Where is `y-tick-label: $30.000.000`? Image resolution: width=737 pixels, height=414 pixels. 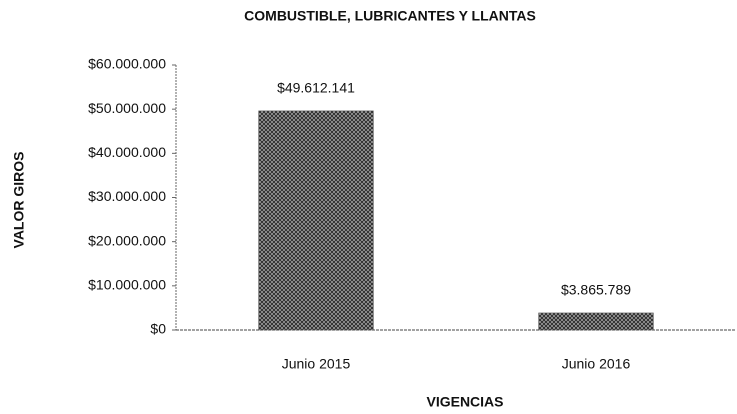
y-tick-label: $30.000.000 is located at coordinates (127, 196).